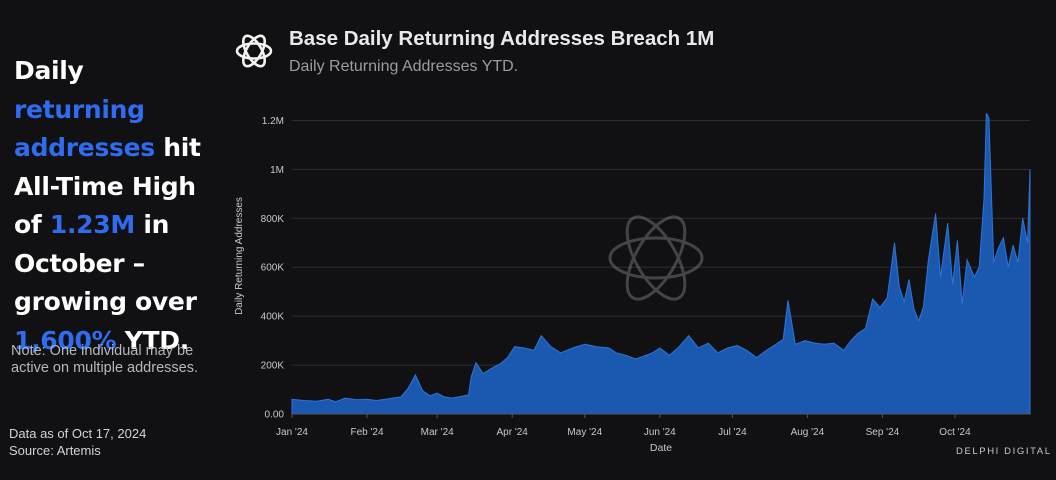 The image size is (1056, 480). I want to click on x-tick-label: Jan '24, so click(292, 432).